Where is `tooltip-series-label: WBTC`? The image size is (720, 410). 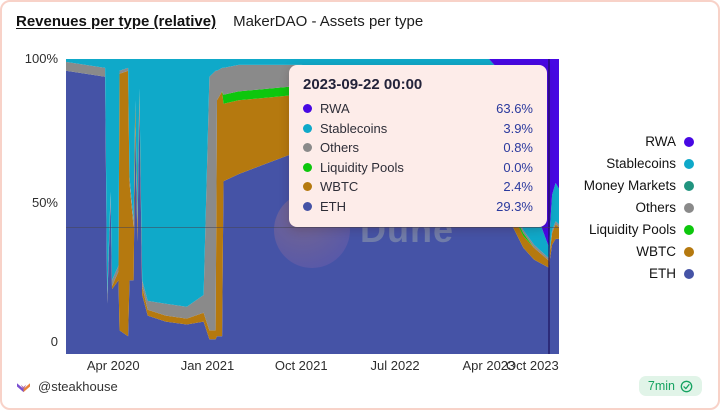
tooltip-series-label: WBTC is located at coordinates (339, 186).